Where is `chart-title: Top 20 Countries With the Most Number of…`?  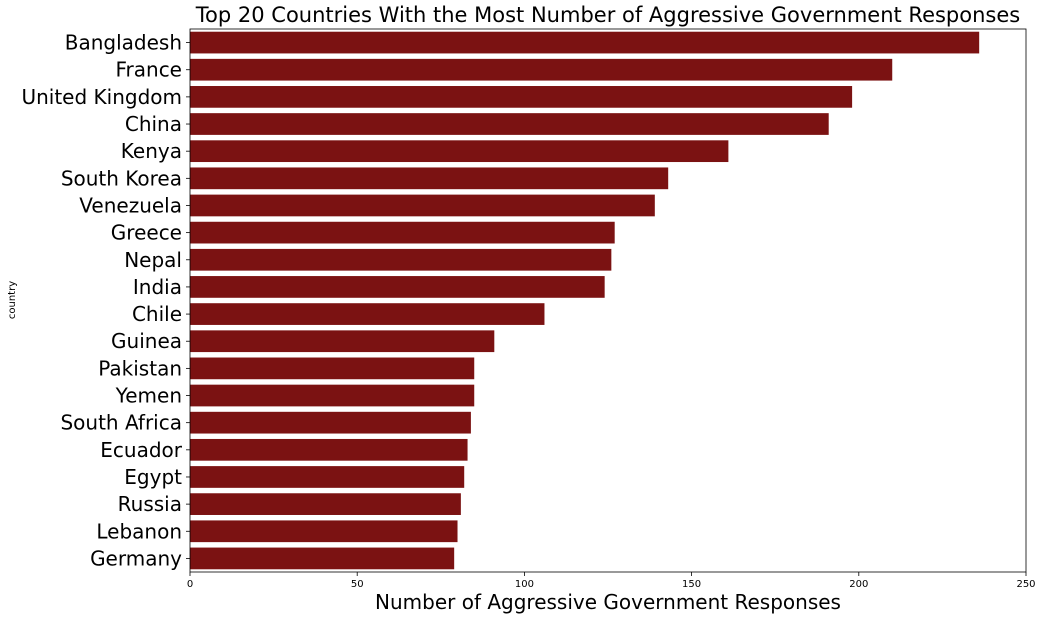 chart-title: Top 20 Countries With the Most Number of… is located at coordinates (607, 15).